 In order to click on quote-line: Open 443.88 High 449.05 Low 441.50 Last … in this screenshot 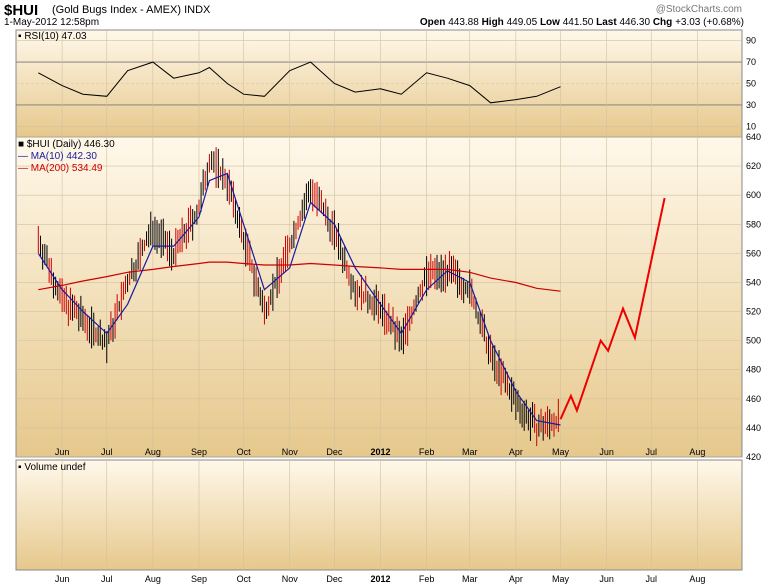, I will do `click(581, 22)`.